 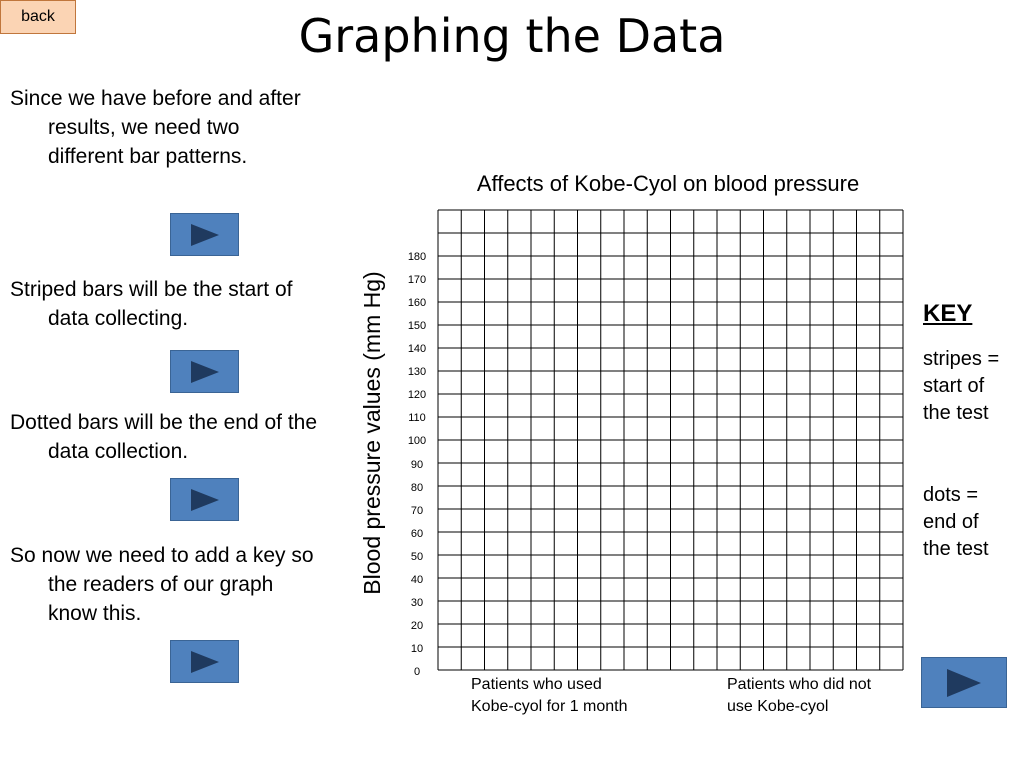 What do you see at coordinates (417, 418) in the screenshot?
I see `y-tick-label: 110` at bounding box center [417, 418].